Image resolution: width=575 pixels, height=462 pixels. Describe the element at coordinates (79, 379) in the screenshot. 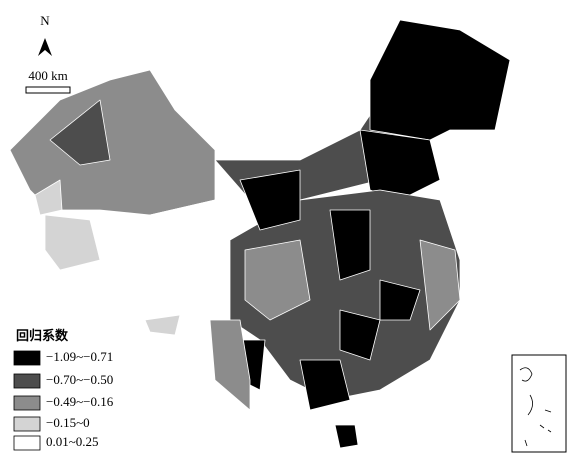

I see `legend-label: −0.70~−0.50` at that location.